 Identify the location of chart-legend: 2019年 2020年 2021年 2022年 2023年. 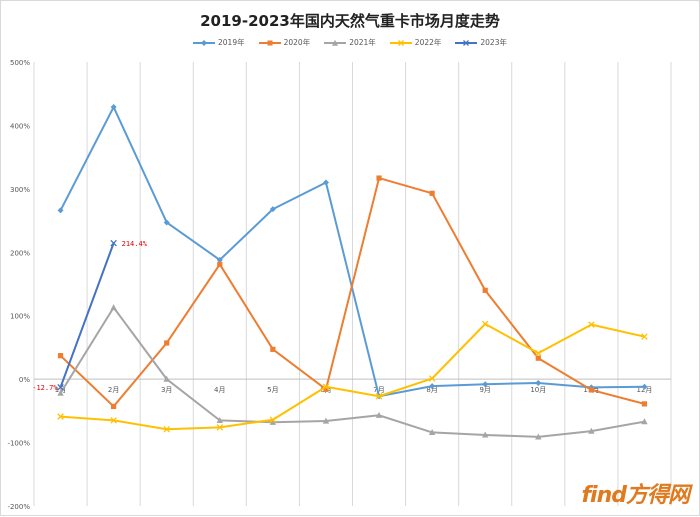
(350, 42).